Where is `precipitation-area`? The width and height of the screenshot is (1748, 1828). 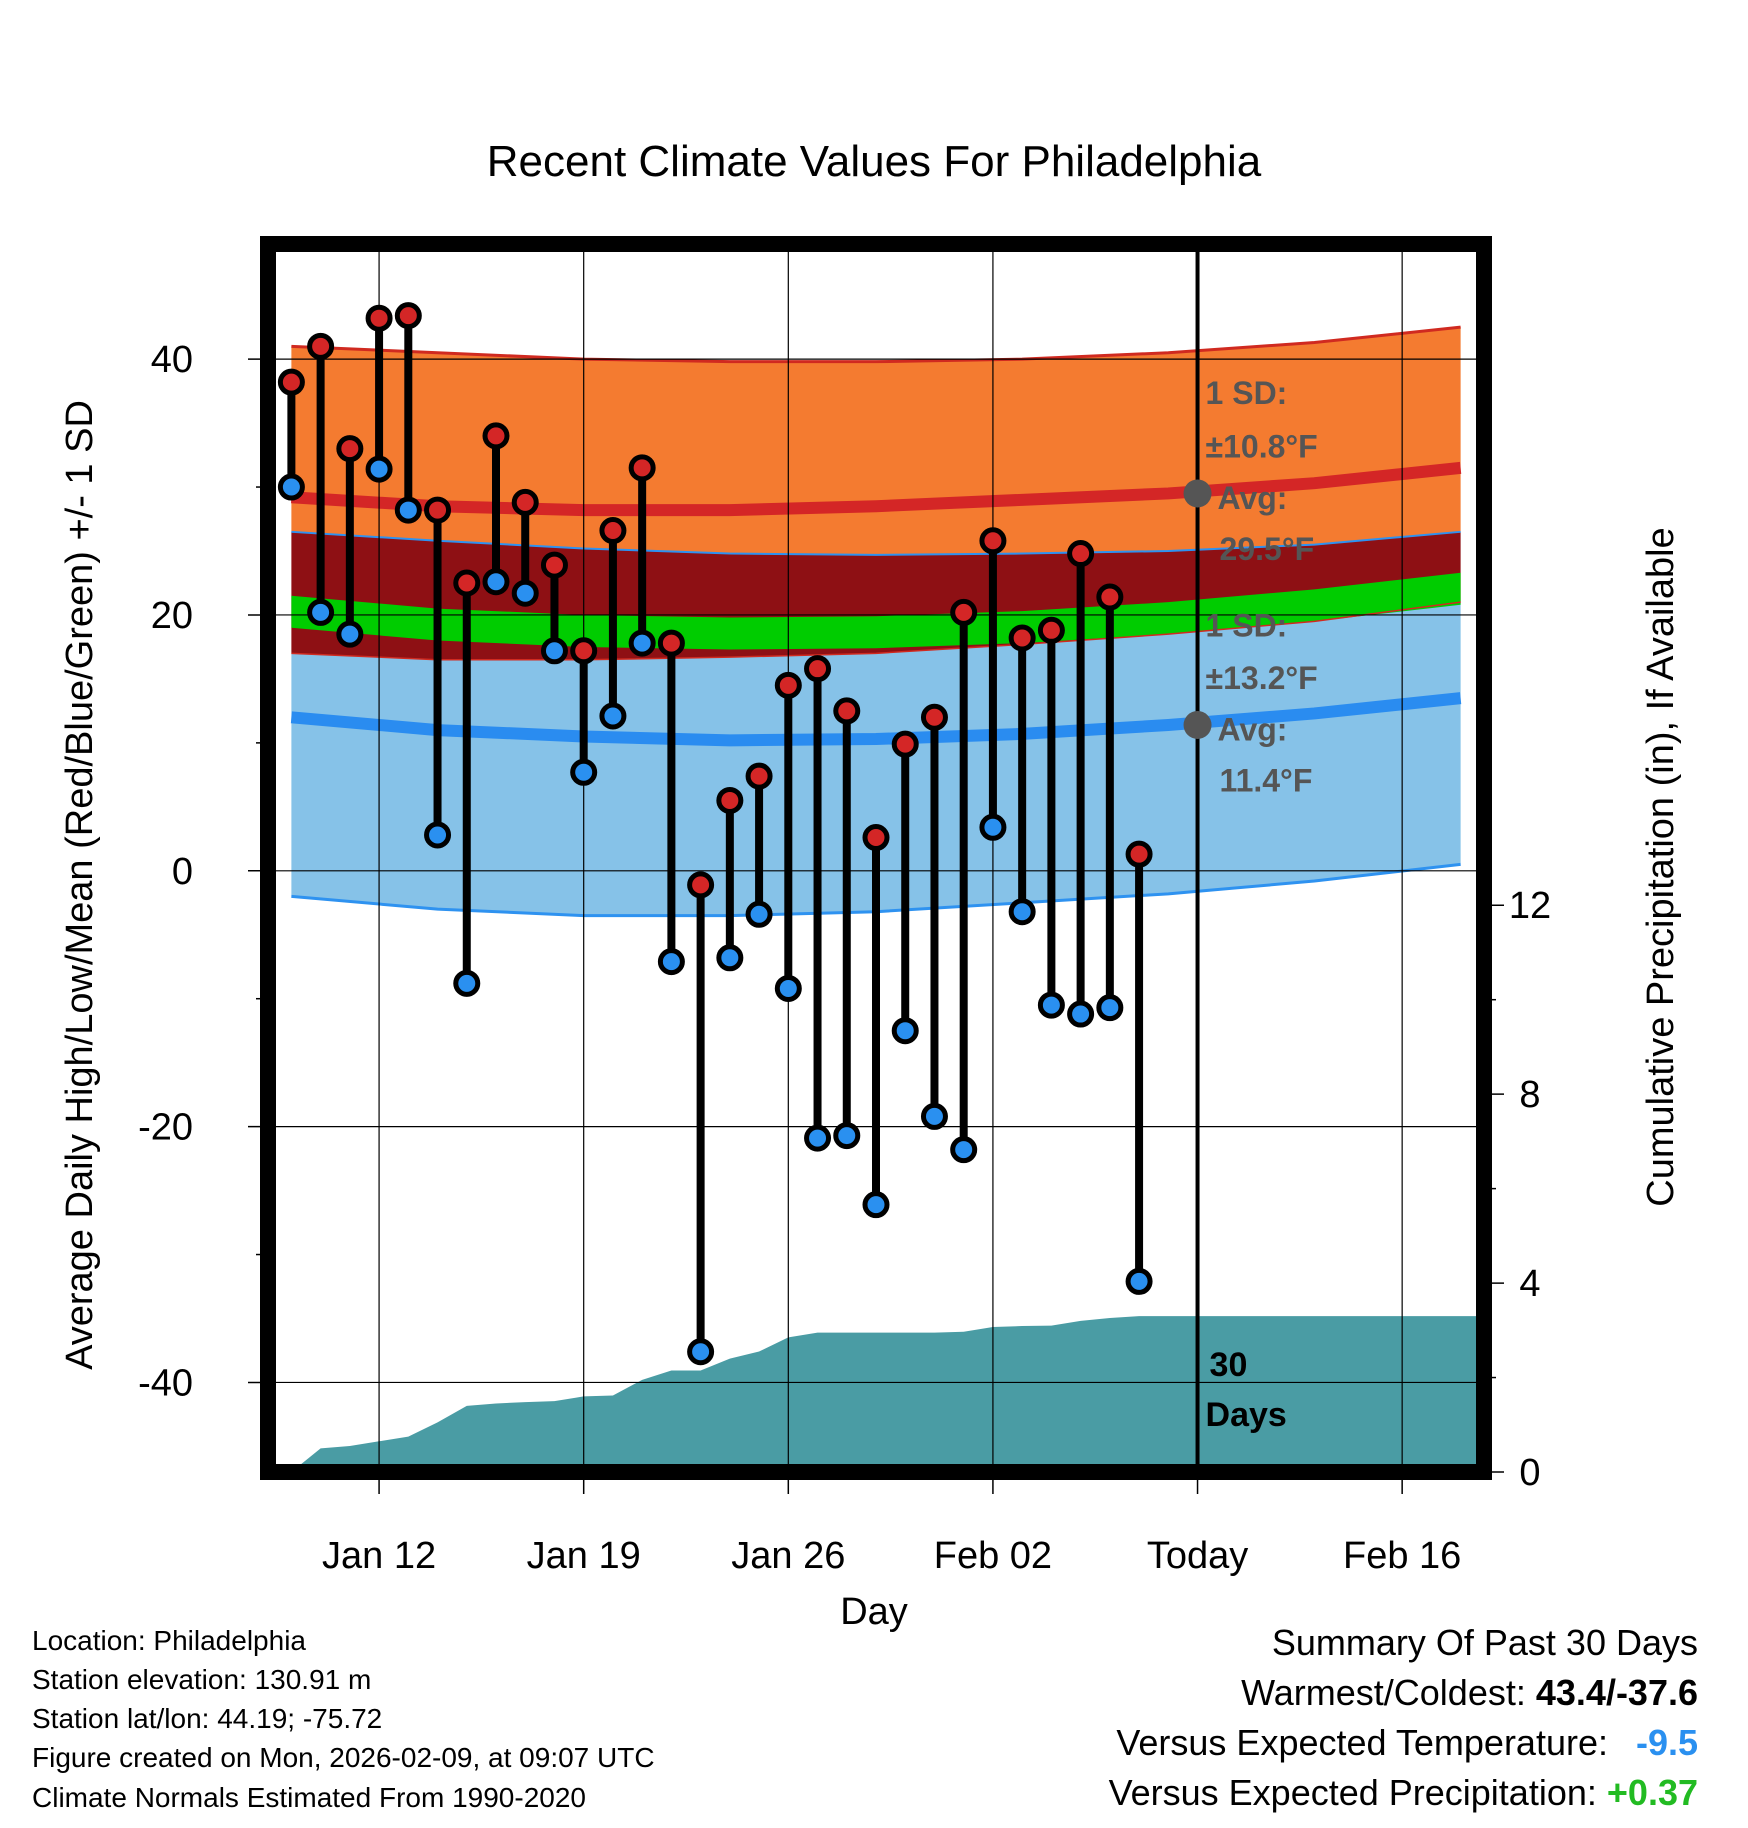 precipitation-area is located at coordinates (887, 1394).